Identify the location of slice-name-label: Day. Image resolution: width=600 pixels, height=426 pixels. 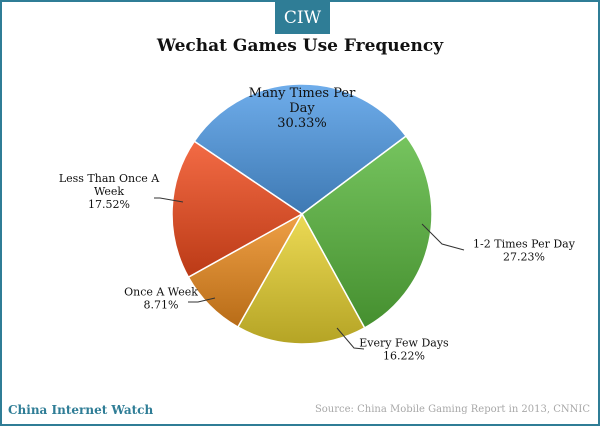
(302, 108).